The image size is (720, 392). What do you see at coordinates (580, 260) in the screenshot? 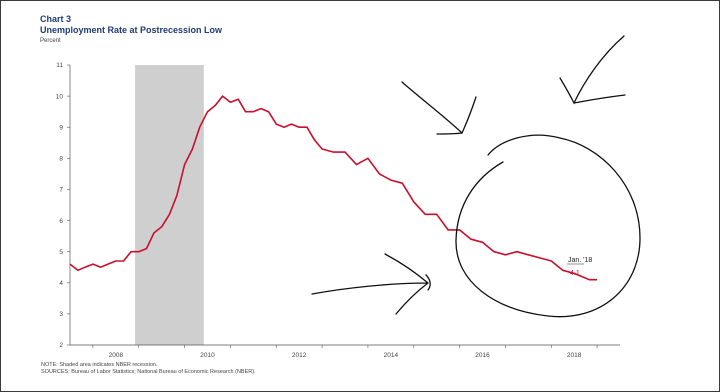
I see `latest-date-label: Jan. '18` at bounding box center [580, 260].